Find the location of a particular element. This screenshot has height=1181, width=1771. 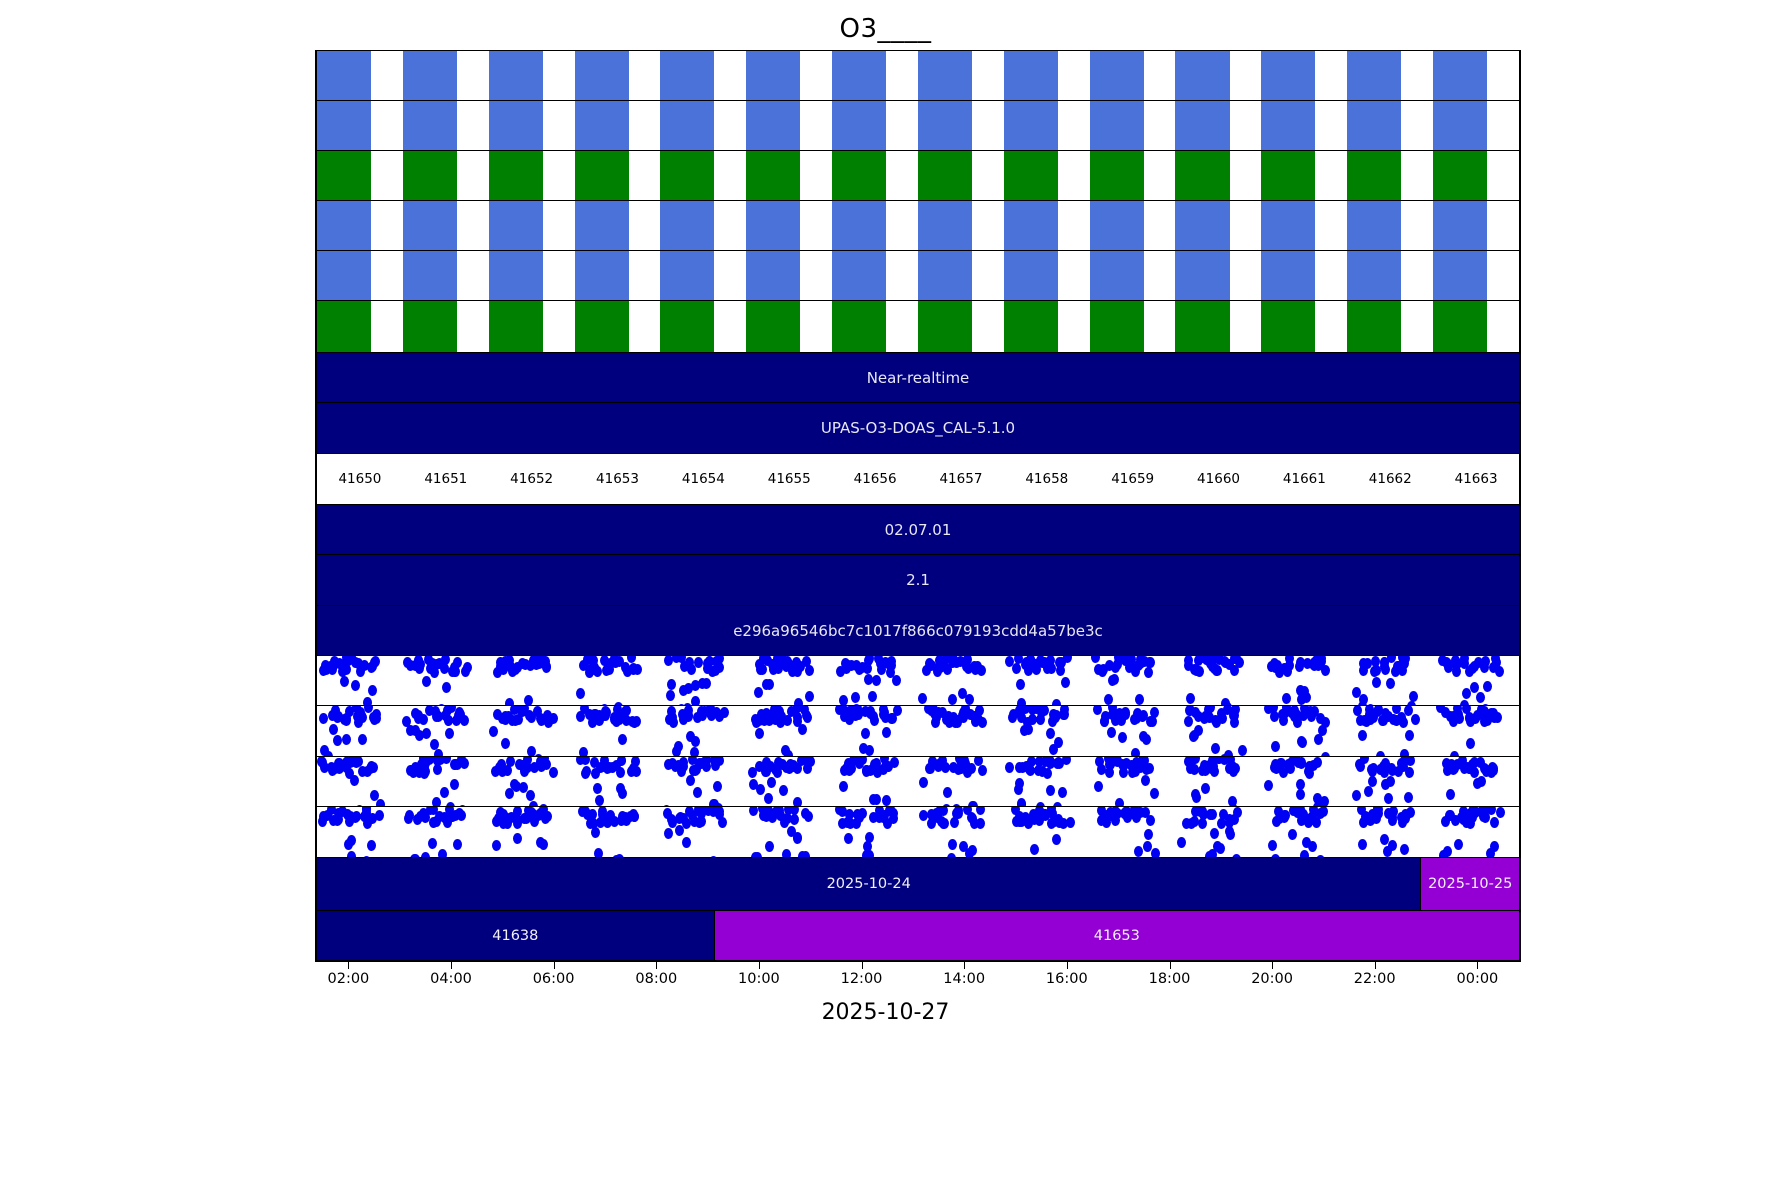

x-axis-tick-label: 22:00 is located at coordinates (1374, 979).